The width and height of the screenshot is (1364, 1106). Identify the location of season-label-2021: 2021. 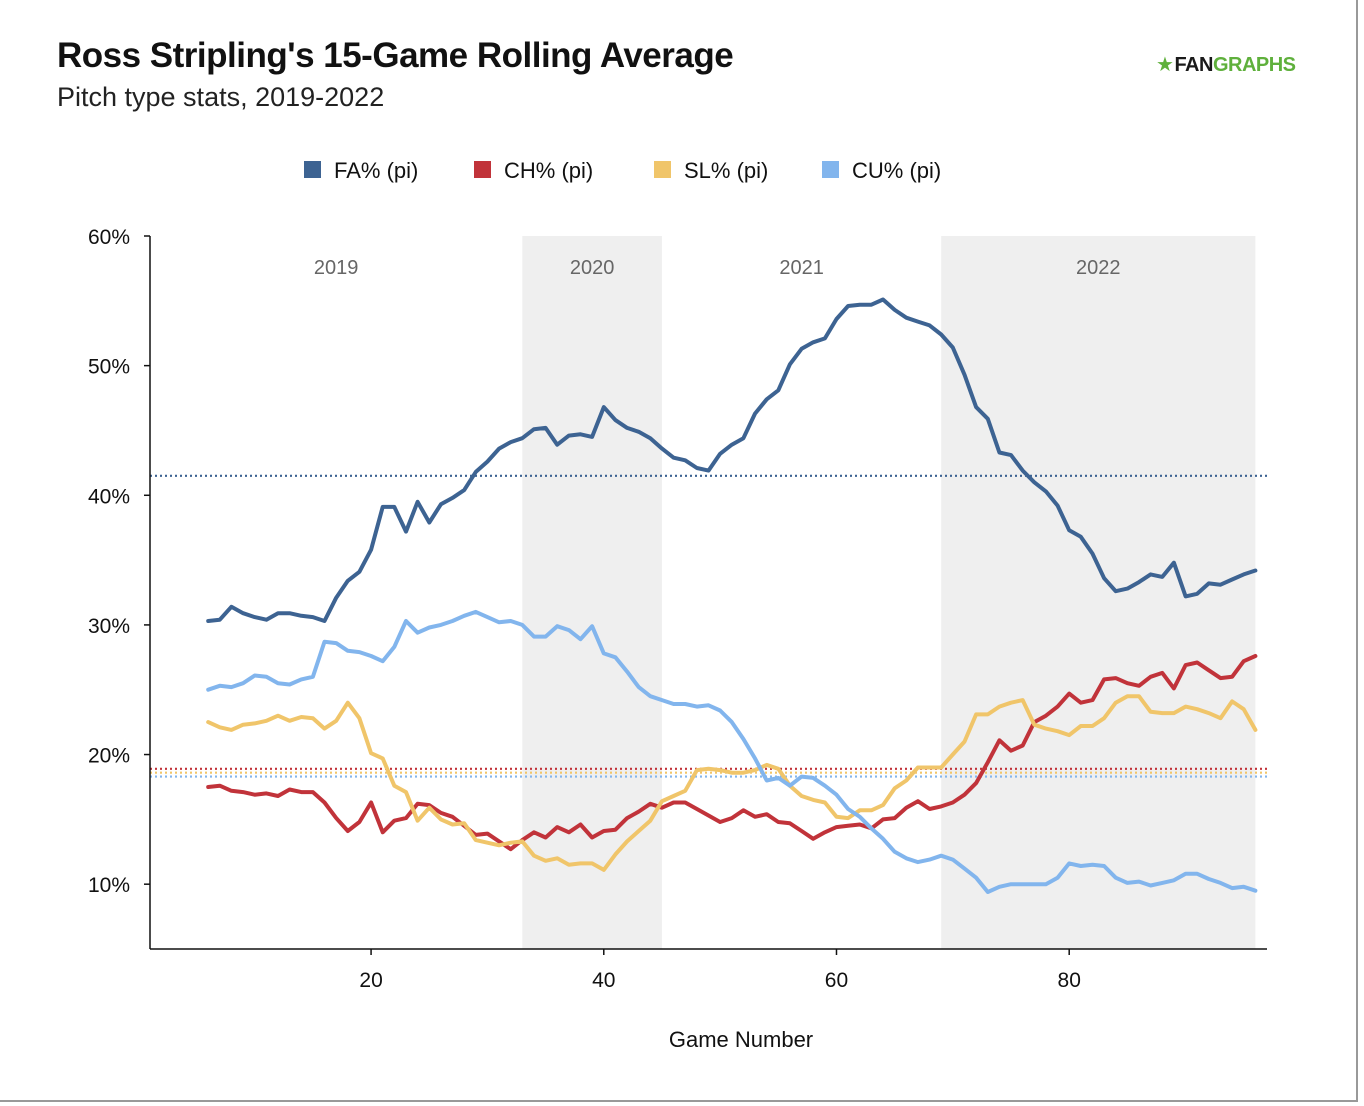
(801, 268).